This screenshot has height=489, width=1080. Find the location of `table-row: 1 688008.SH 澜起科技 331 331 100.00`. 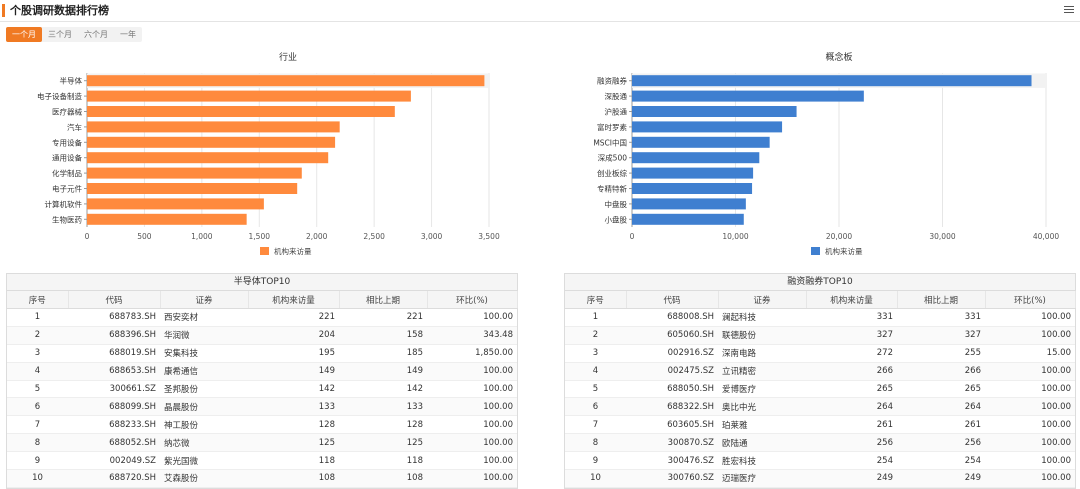

table-row: 1 688008.SH 澜起科技 331 331 100.00 is located at coordinates (820, 317).